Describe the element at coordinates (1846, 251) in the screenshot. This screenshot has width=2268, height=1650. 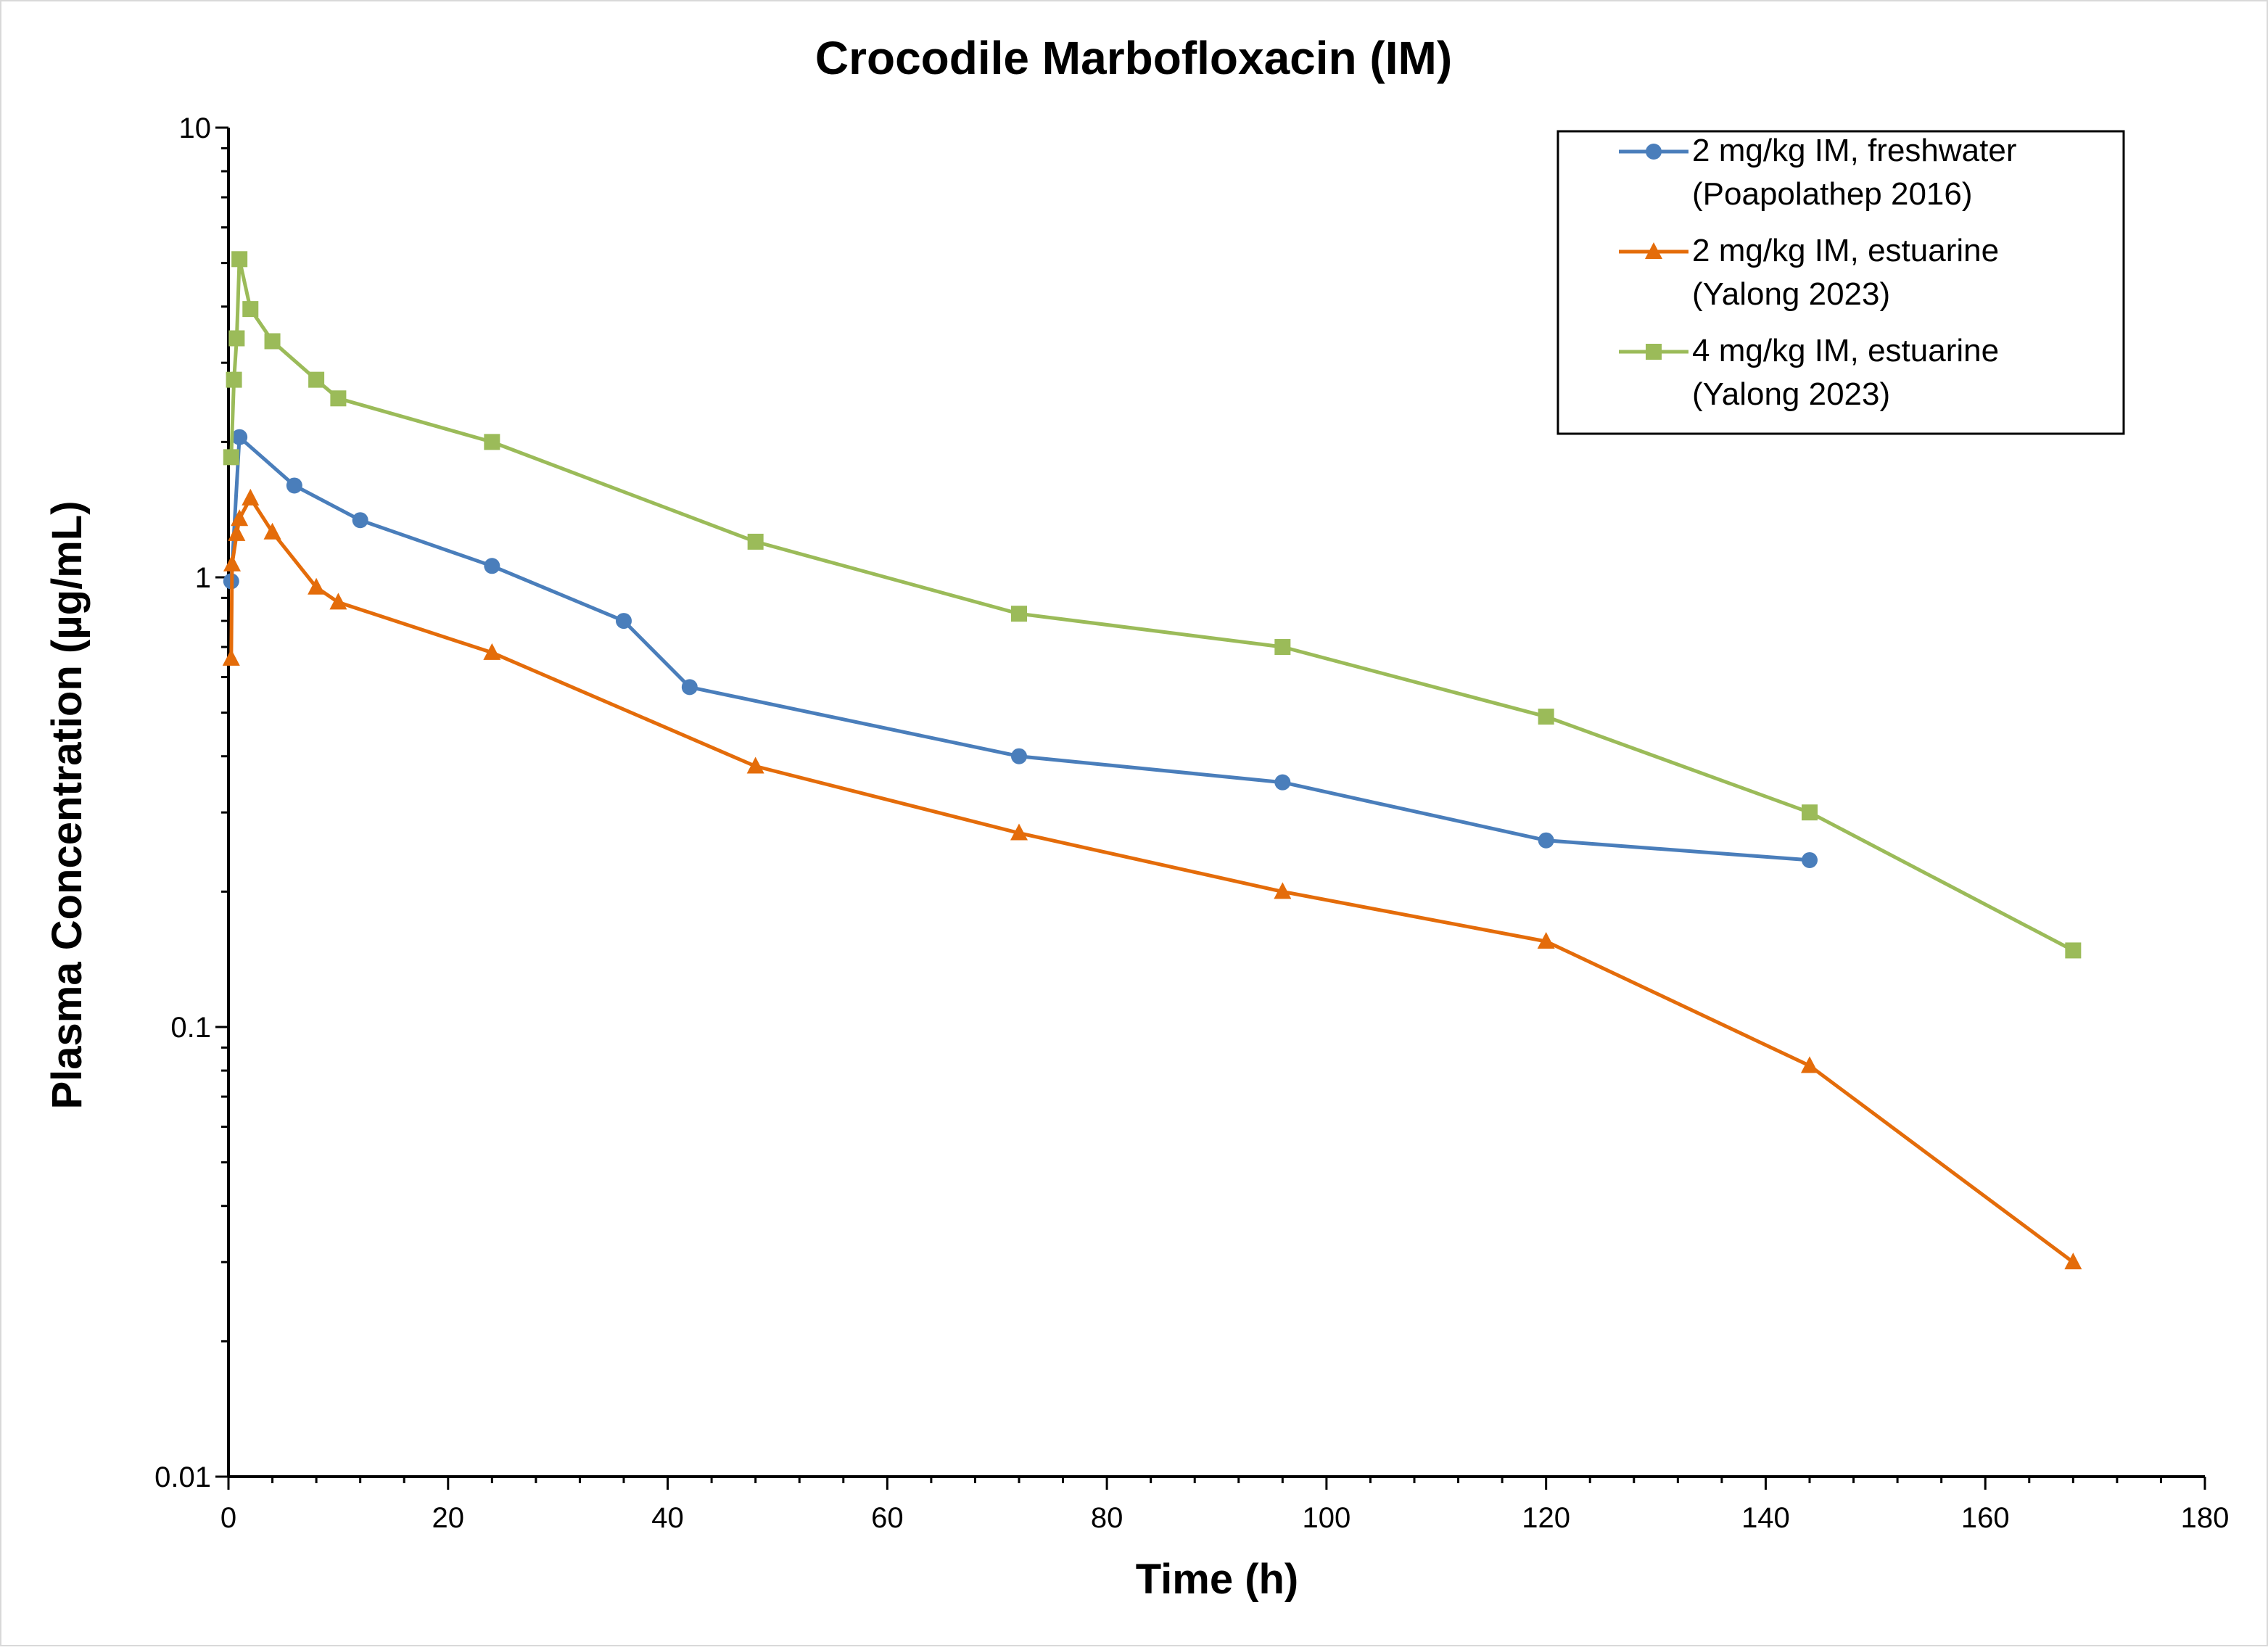
I see `legend-label: 2 mg/kg IM, estuarine` at that location.